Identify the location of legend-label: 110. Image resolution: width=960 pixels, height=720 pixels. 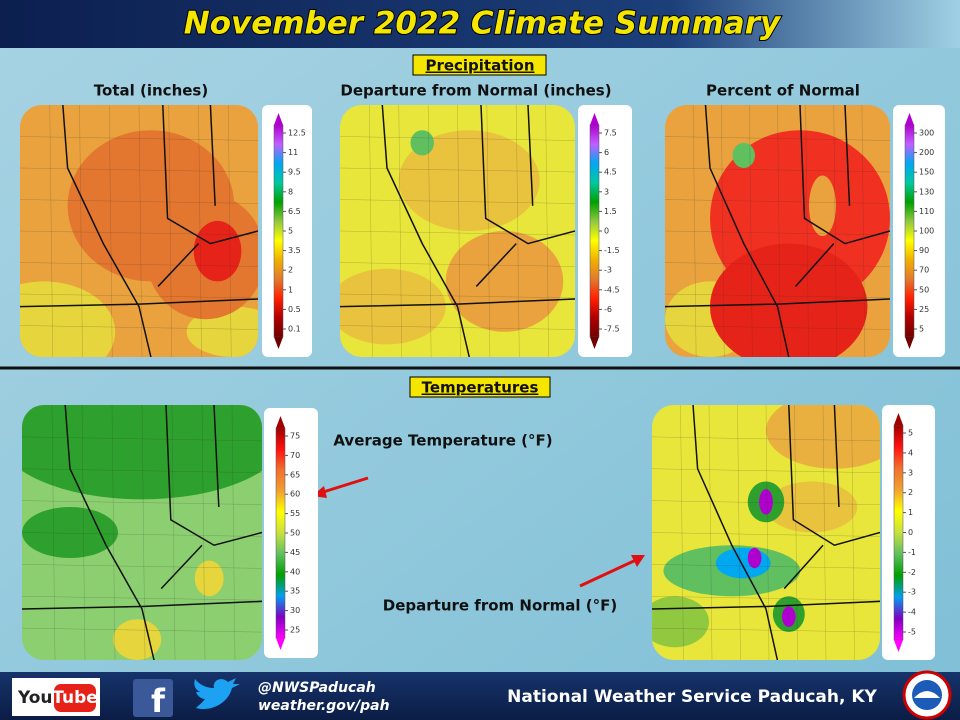
(926, 211).